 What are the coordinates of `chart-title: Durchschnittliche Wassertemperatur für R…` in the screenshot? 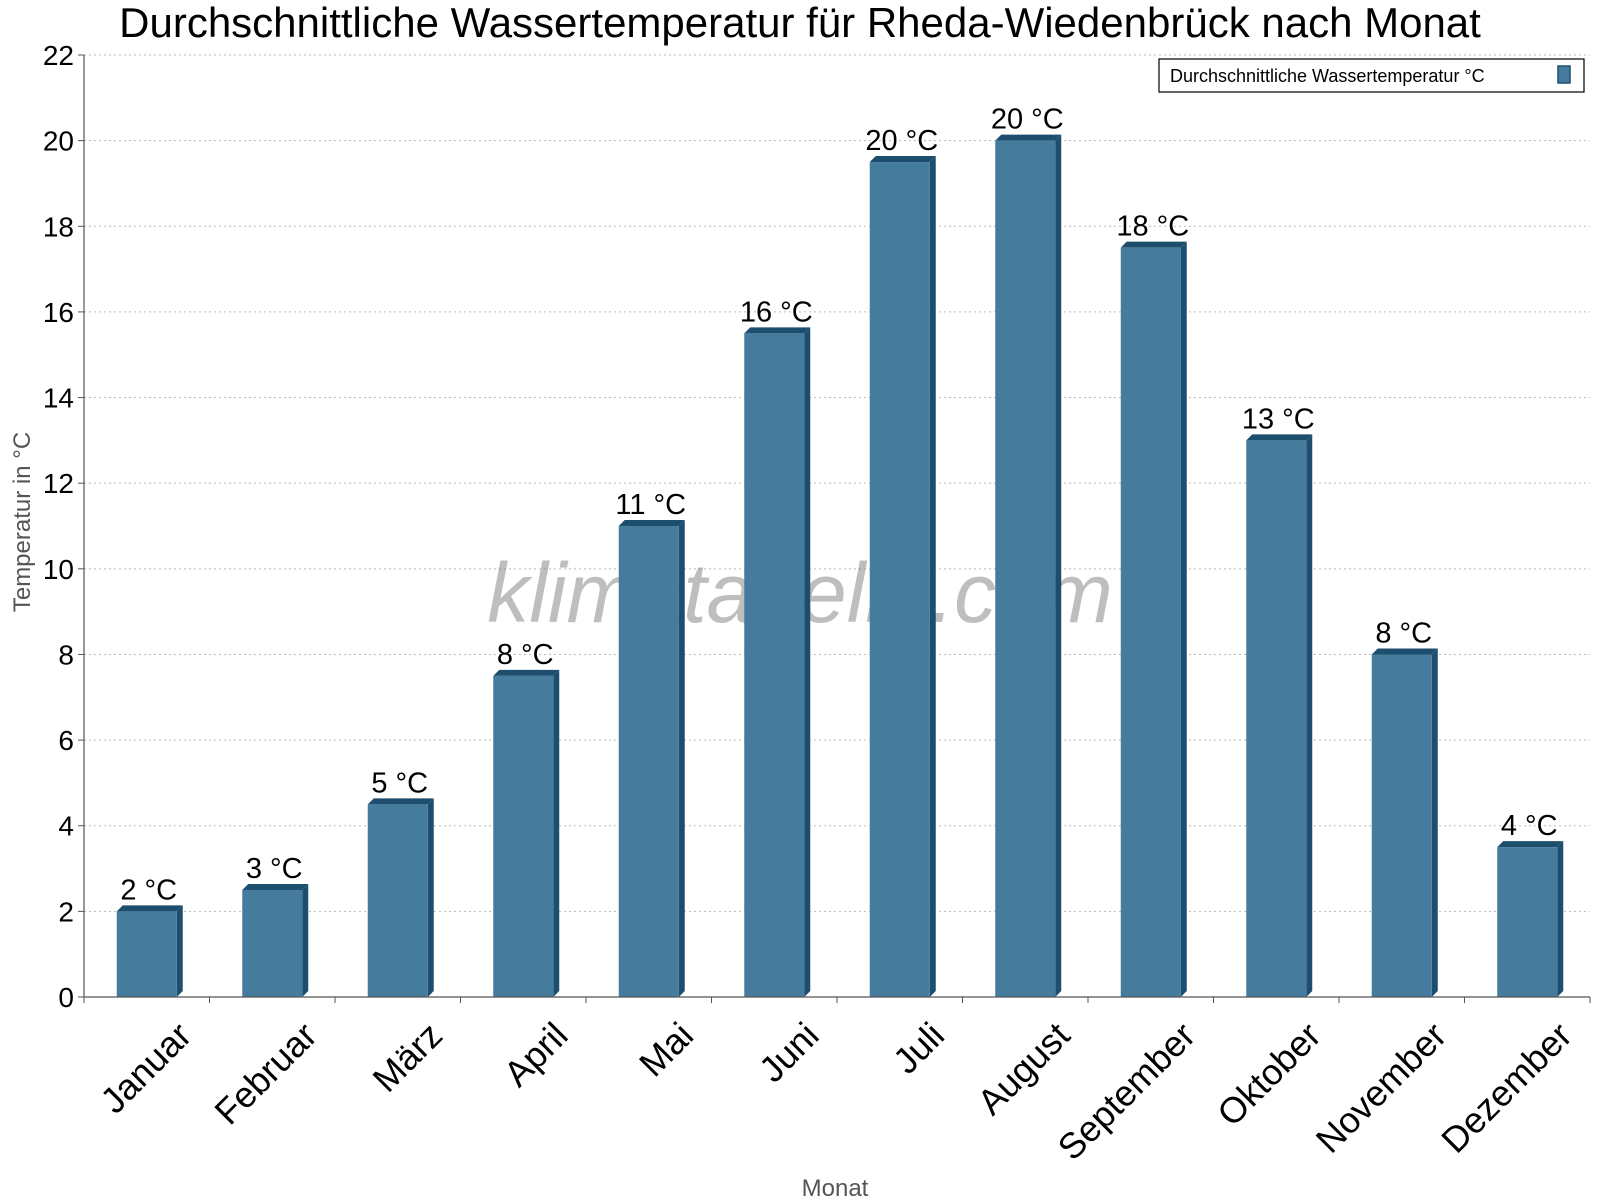 It's located at (800, 23).